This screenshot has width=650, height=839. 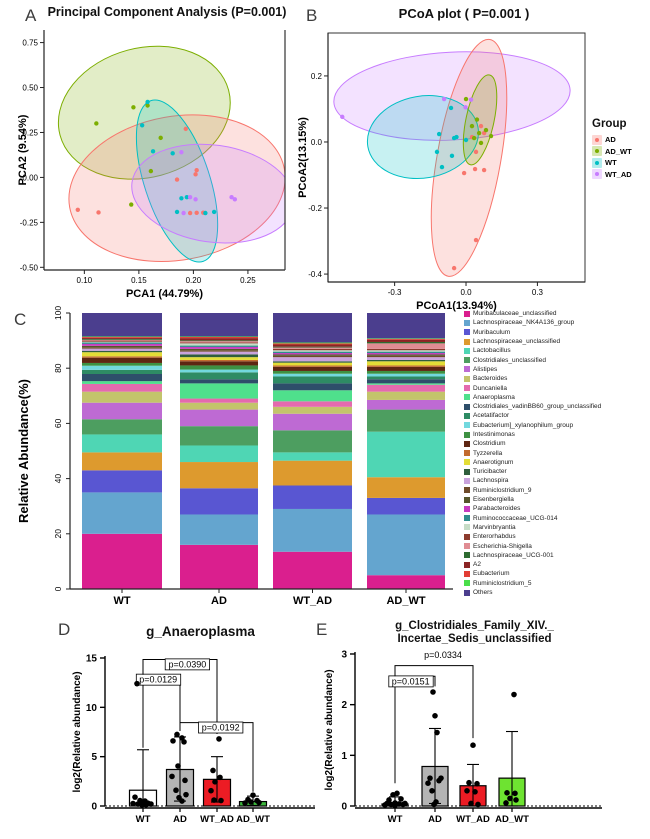 I want to click on x-axis-label: PCA1 (44.79%), so click(x=164, y=294).